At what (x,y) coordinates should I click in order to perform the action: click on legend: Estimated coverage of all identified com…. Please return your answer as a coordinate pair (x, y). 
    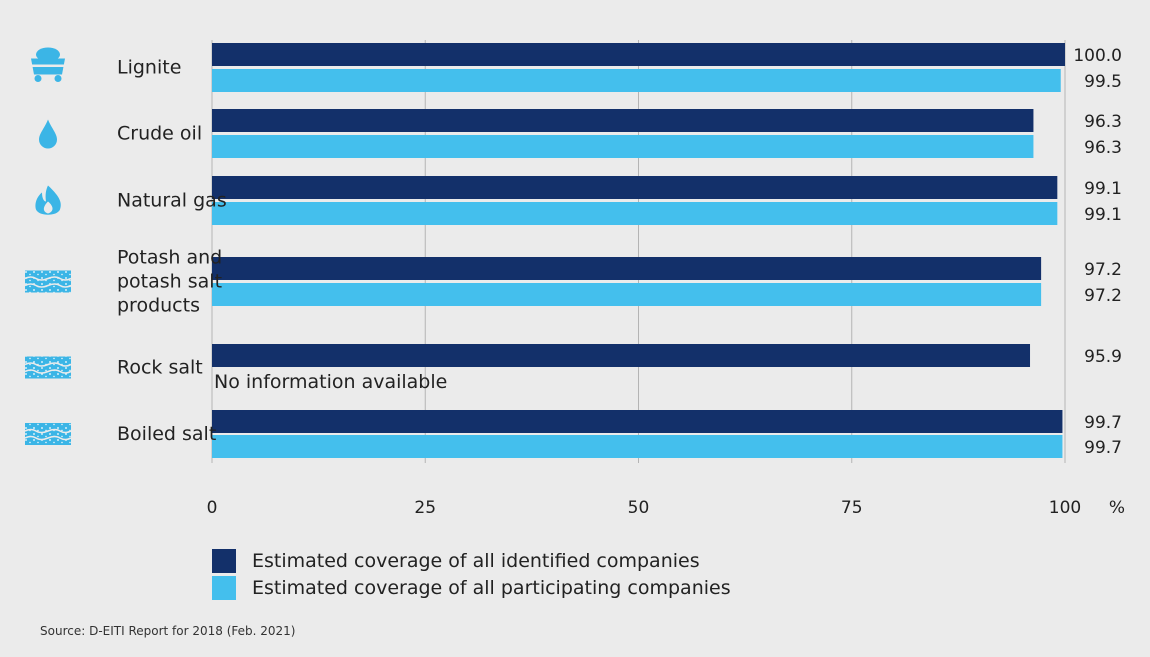
    Looking at the image, I should click on (471, 574).